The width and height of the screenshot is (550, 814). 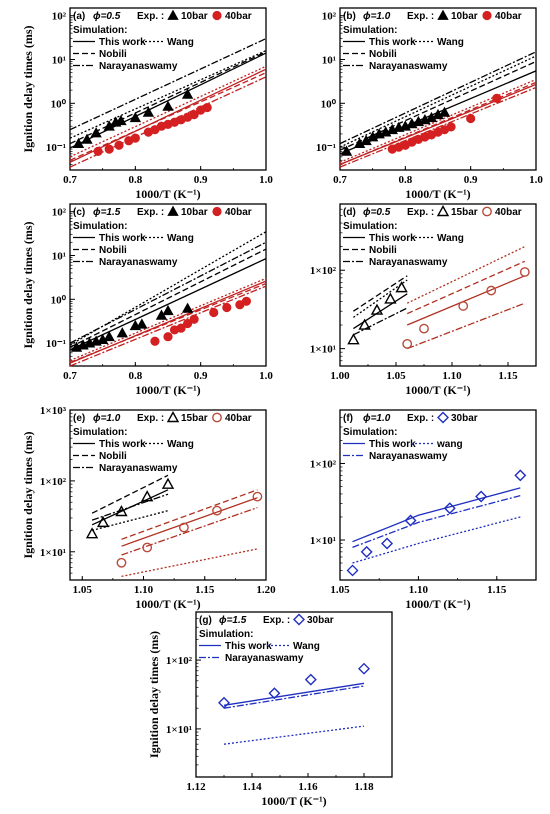 I want to click on legend-exp-name: 30bar, so click(x=320, y=620).